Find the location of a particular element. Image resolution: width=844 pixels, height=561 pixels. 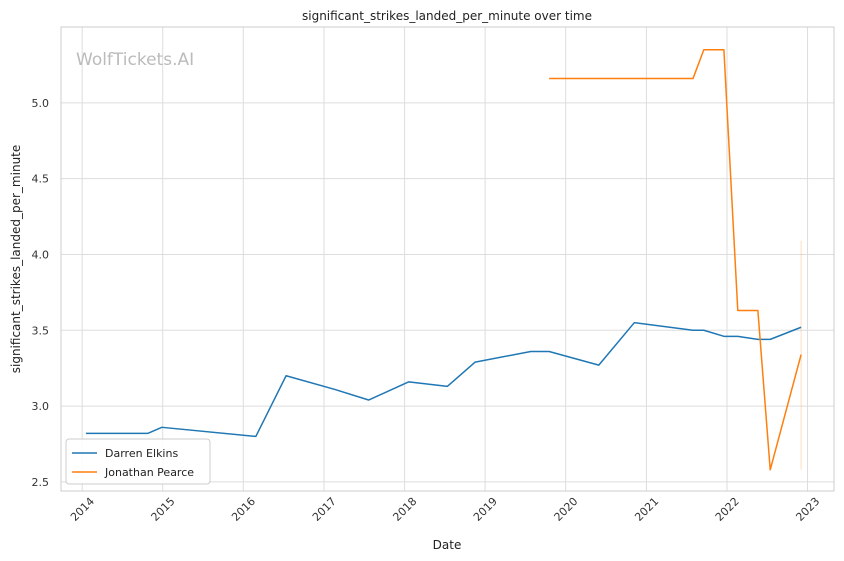

legend: Darren Elkins Jonathan Pearce is located at coordinates (138, 461).